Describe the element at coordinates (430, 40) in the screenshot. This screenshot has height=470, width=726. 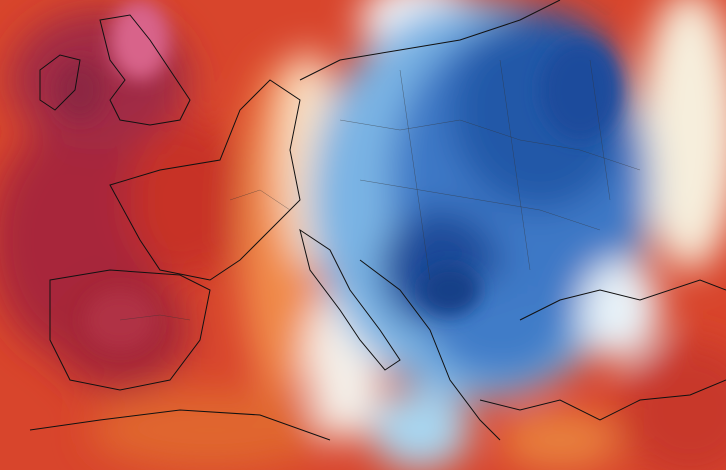
I see `north-coast` at that location.